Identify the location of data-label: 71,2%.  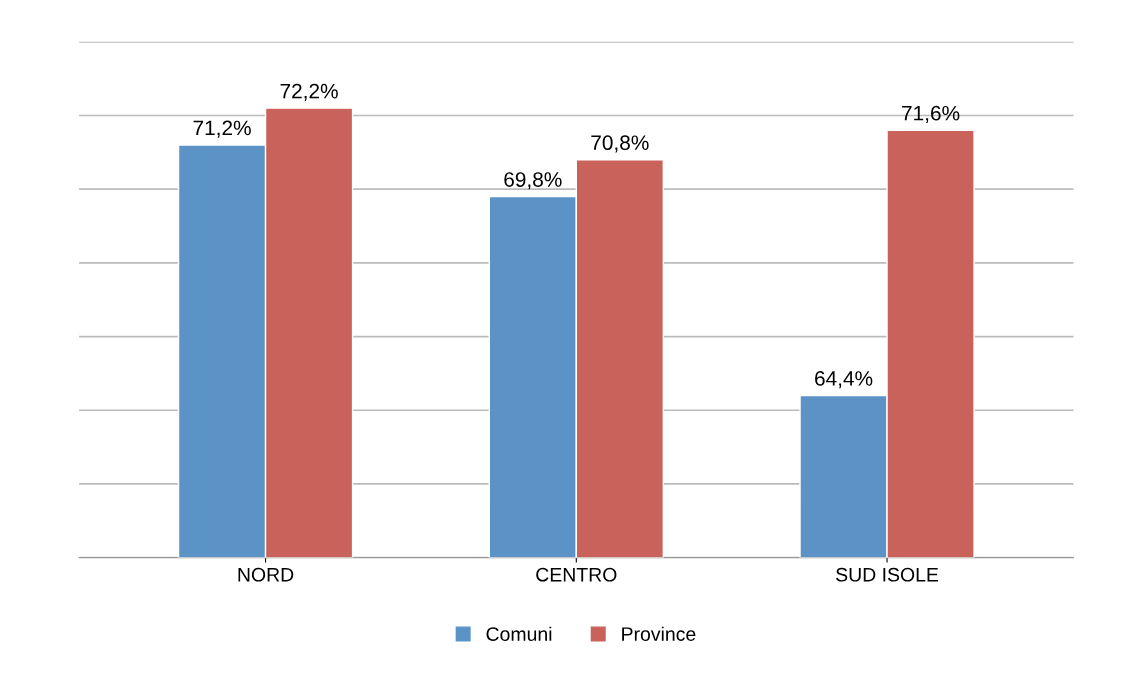
(222, 129).